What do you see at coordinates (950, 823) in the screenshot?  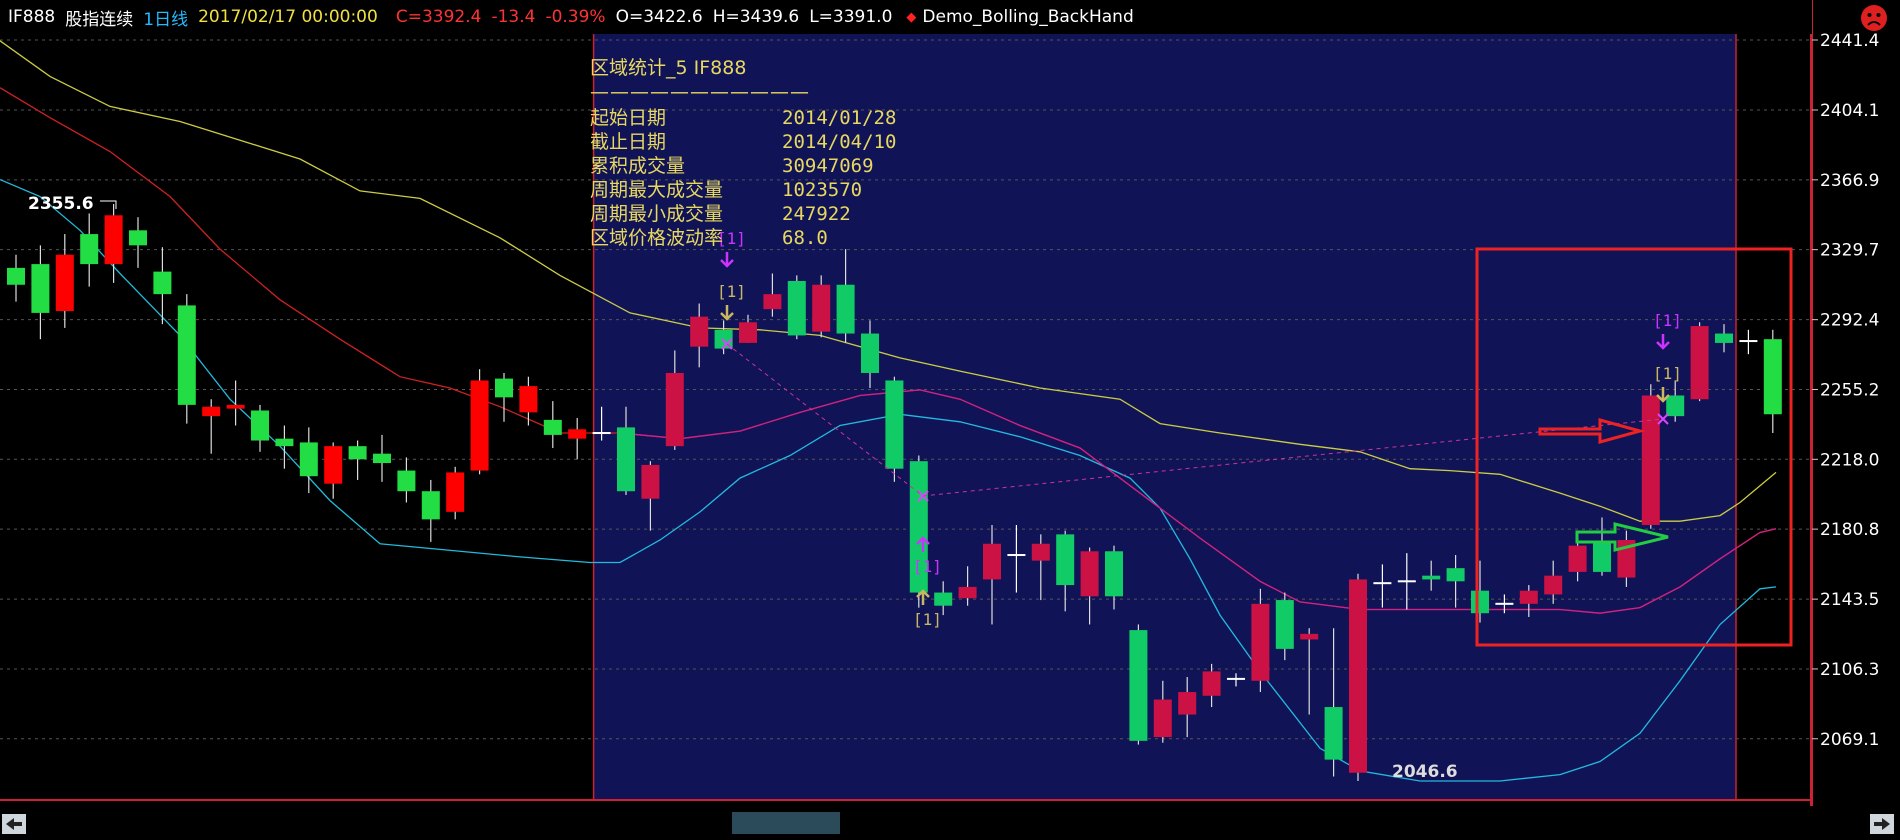 I see `horizontal-scrollbar` at bounding box center [950, 823].